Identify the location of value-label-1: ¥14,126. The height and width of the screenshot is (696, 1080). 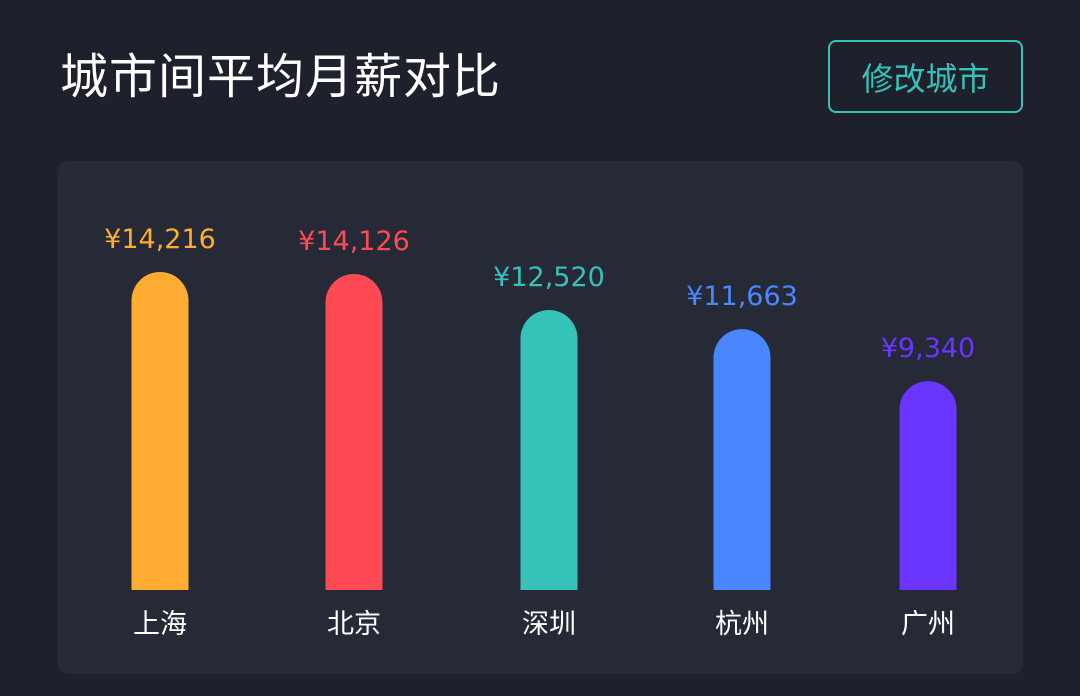
(354, 241).